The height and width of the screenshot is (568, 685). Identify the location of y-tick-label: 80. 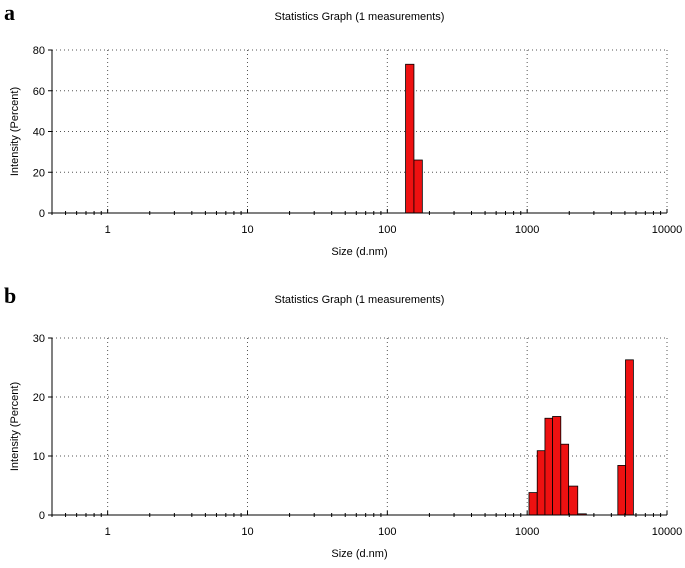
(39, 51).